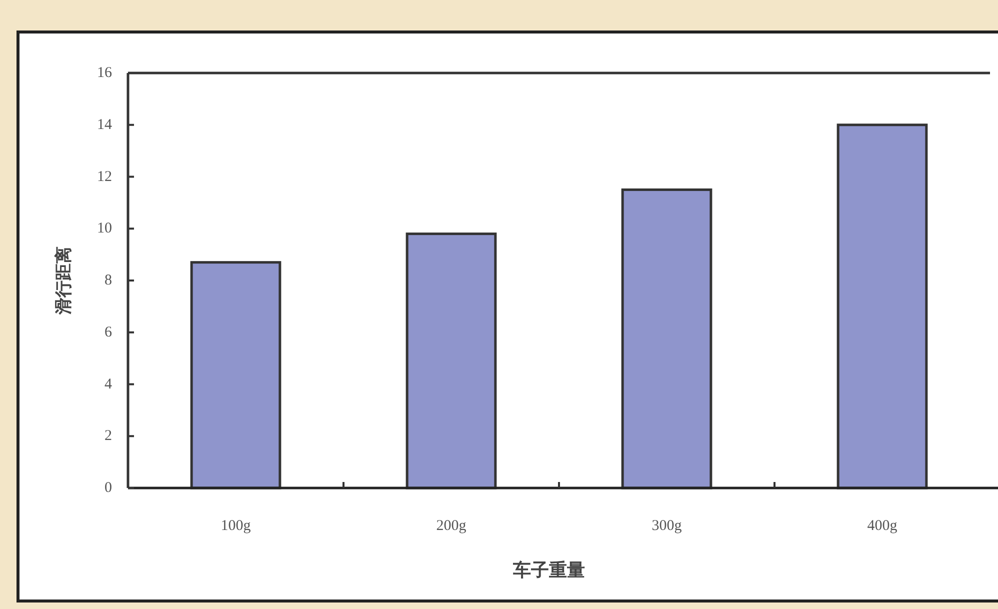  What do you see at coordinates (882, 526) in the screenshot?
I see `x-tick-label: 400g` at bounding box center [882, 526].